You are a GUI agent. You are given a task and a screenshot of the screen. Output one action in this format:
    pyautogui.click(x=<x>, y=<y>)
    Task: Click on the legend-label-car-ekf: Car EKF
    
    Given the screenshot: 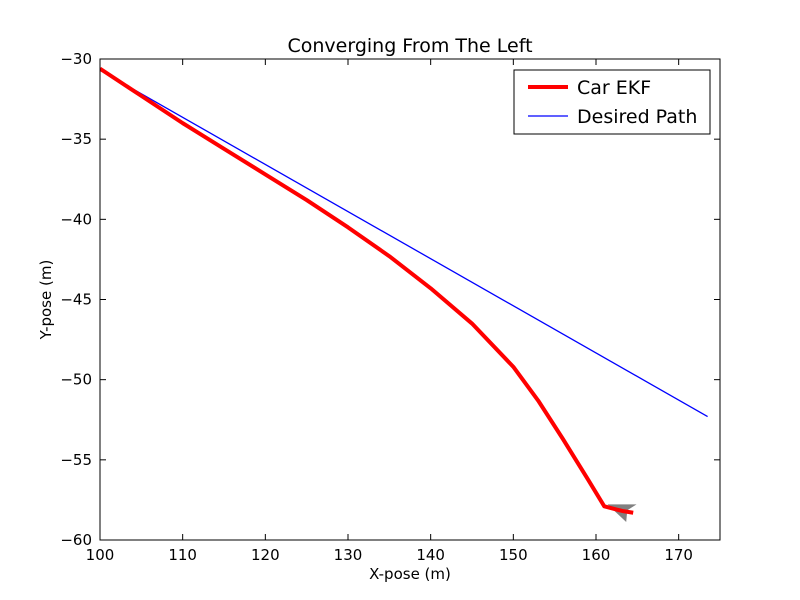 What is the action you would take?
    pyautogui.click(x=614, y=88)
    